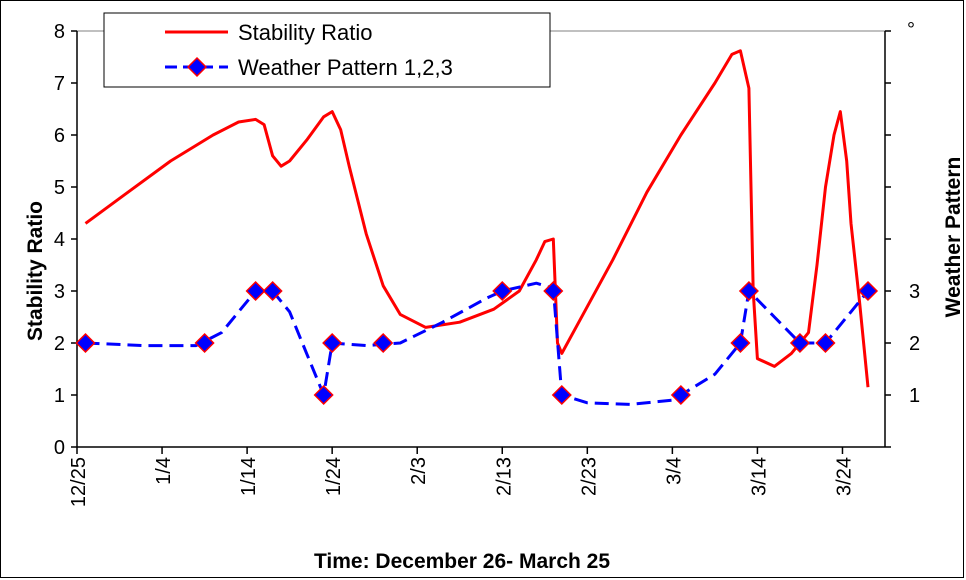 This screenshot has height=580, width=966. I want to click on y-tick-label: 6, so click(59, 136).